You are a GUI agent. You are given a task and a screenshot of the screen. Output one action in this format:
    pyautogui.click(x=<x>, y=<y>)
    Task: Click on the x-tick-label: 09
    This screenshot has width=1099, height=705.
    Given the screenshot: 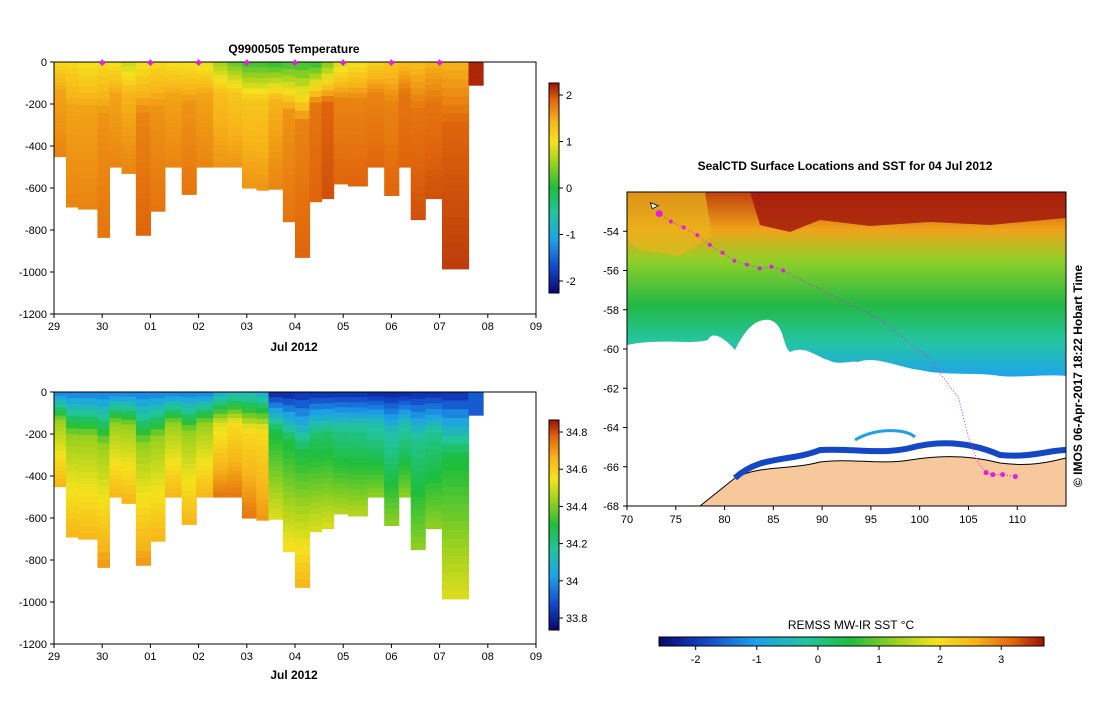 What is the action you would take?
    pyautogui.click(x=536, y=327)
    